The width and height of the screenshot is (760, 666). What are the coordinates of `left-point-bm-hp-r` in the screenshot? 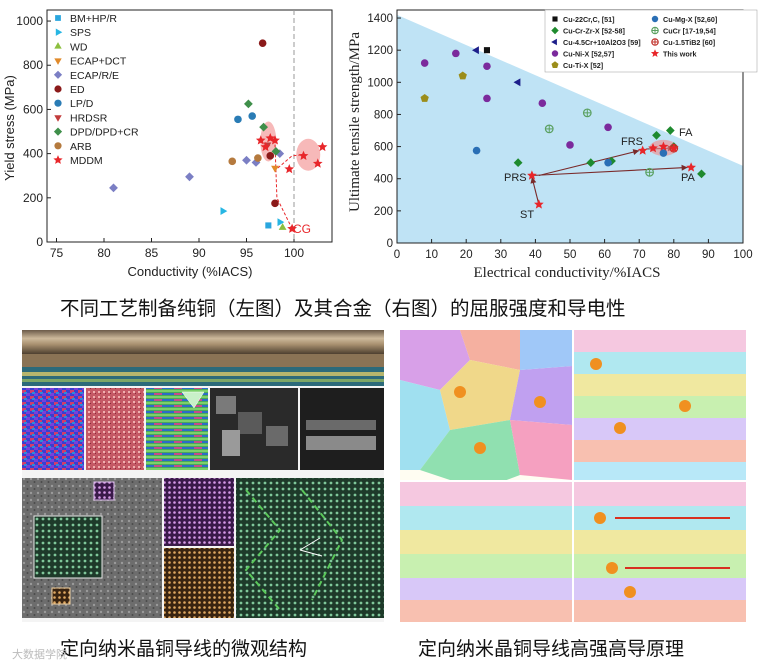 It's located at (268, 225).